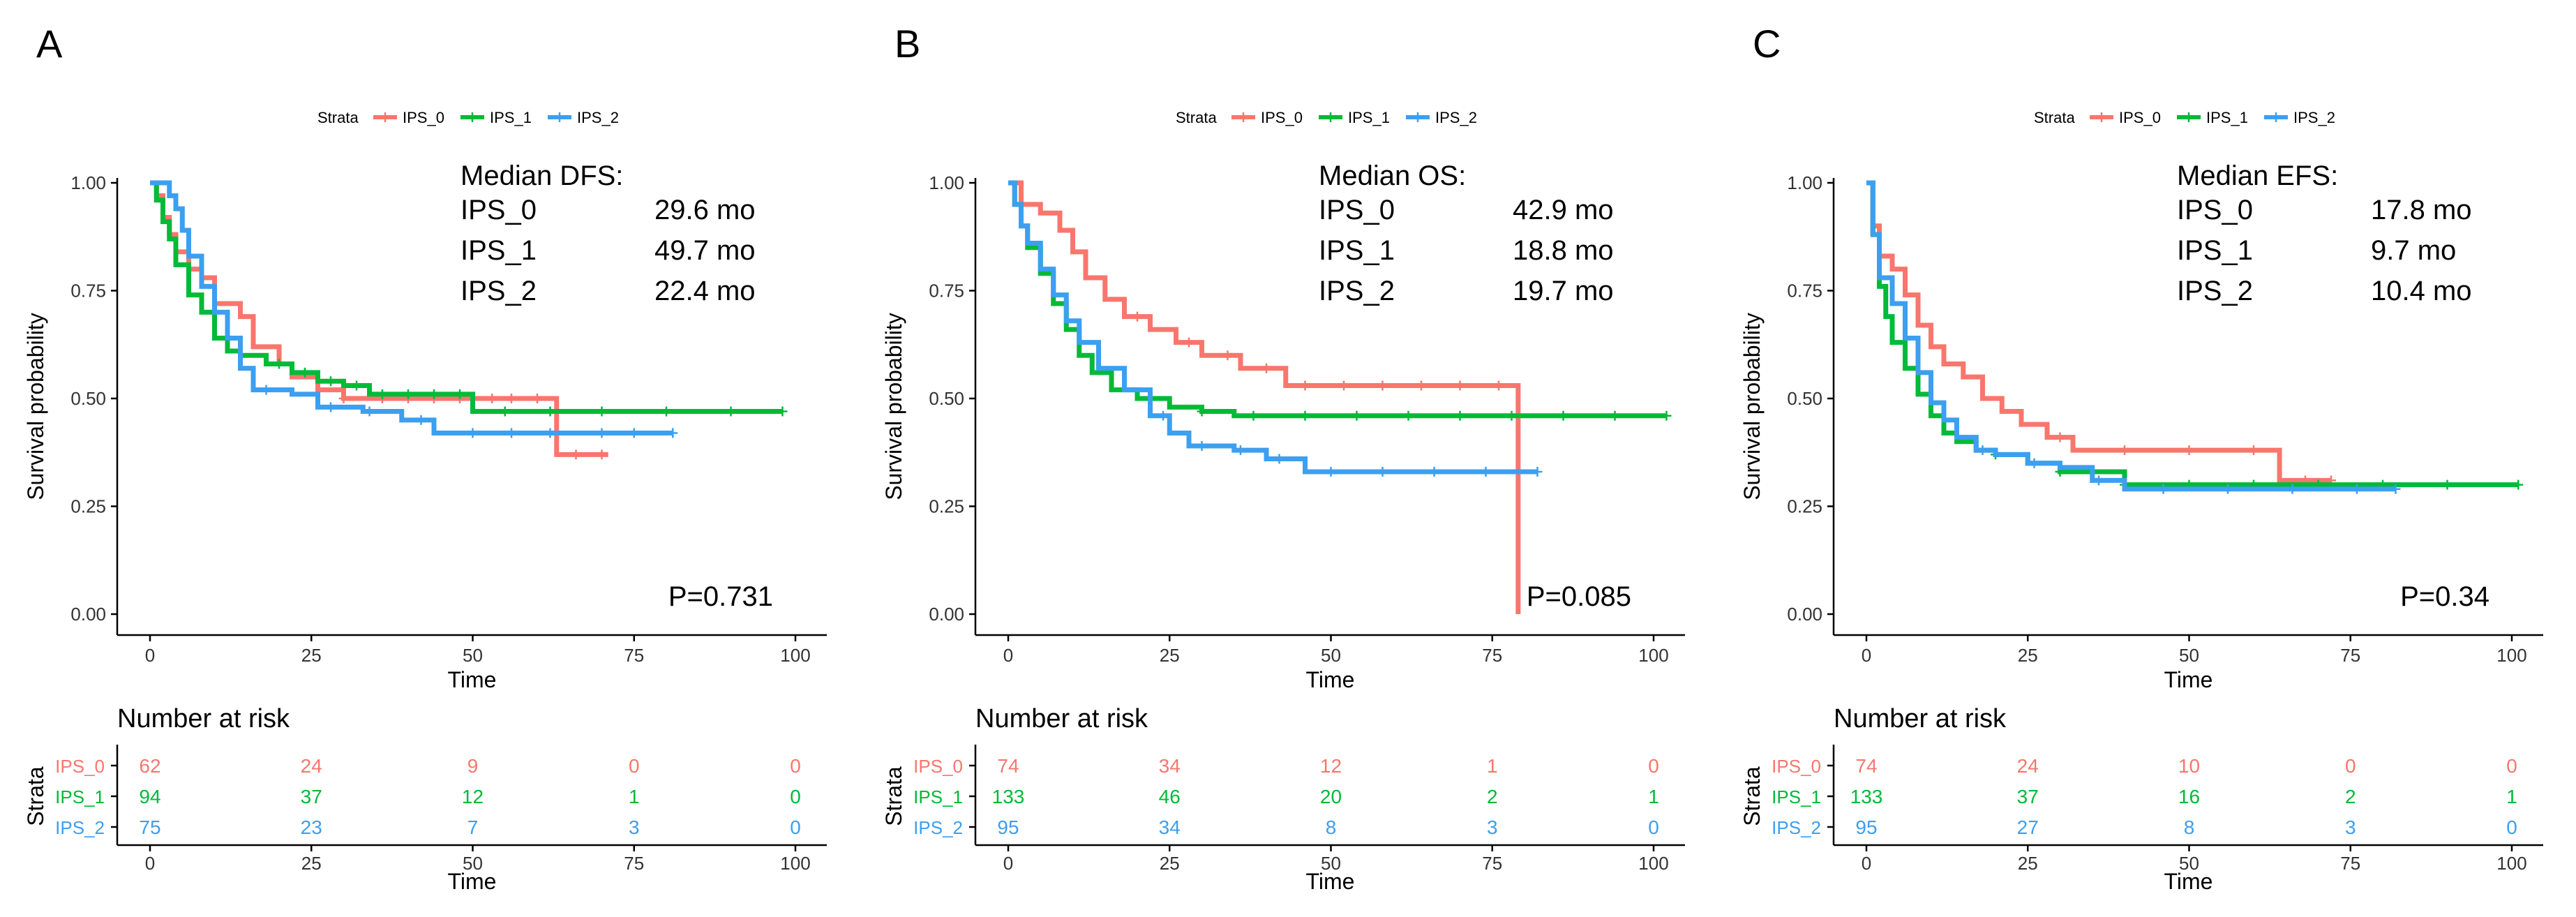  I want to click on risk-count: 3, so click(1492, 827).